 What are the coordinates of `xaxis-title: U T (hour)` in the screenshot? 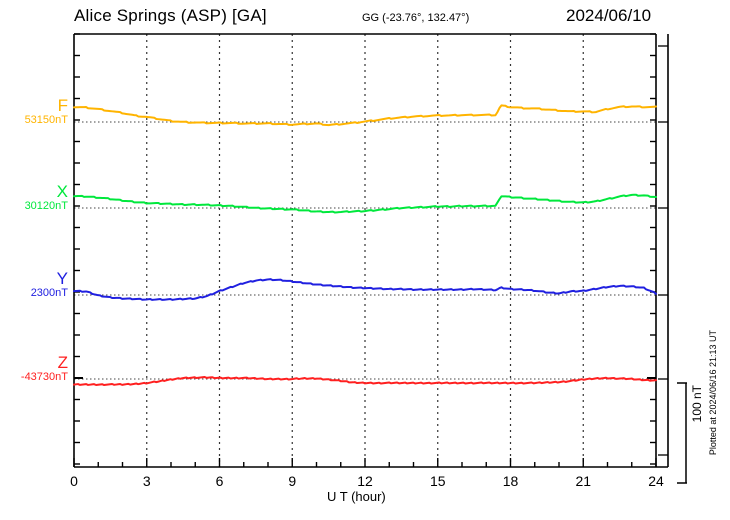 It's located at (356, 496).